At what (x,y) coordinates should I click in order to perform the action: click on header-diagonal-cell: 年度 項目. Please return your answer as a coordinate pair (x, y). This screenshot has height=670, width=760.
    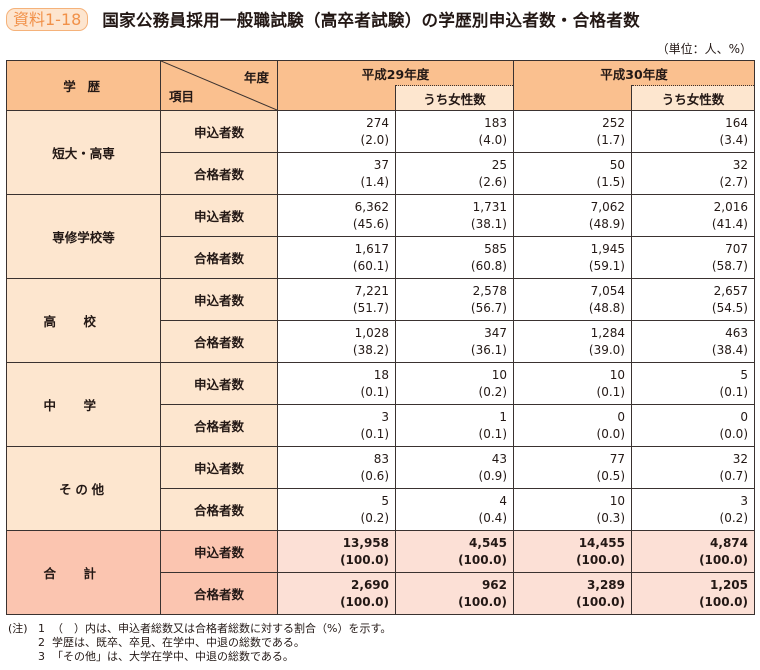
    Looking at the image, I should click on (219, 85).